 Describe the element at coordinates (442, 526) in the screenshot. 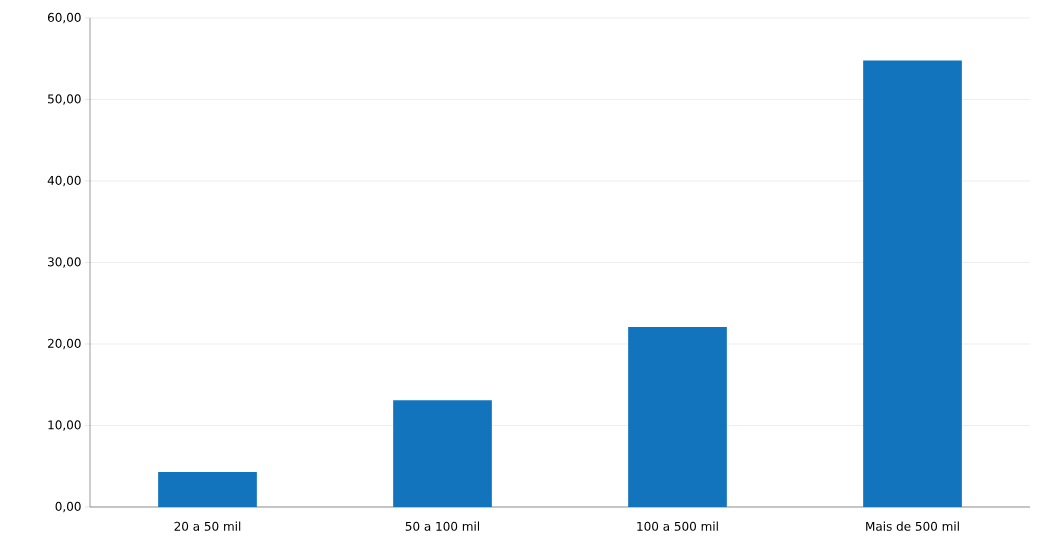

I see `x-tick-label: 50 a 100 mil` at that location.